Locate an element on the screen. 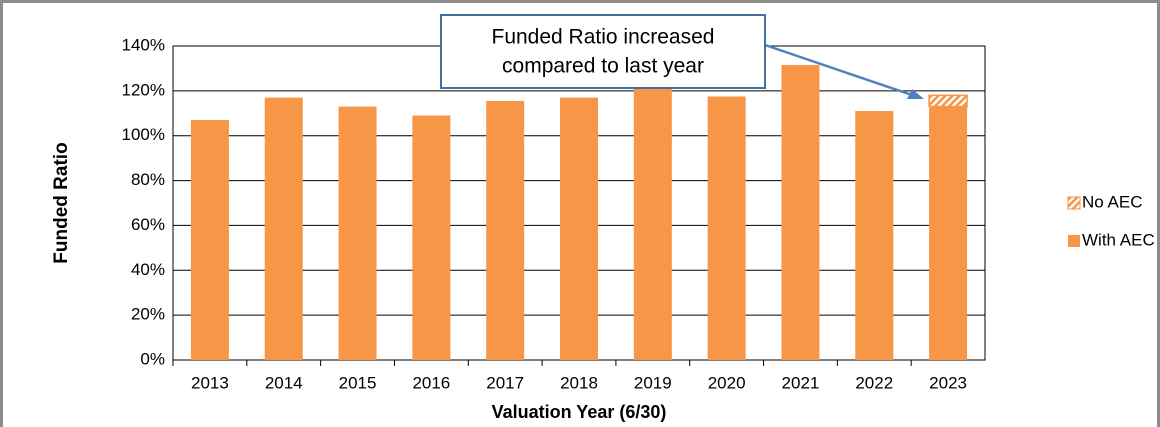 Image resolution: width=1160 pixels, height=427 pixels. annotation-text: Funded Ratio increased is located at coordinates (603, 37).